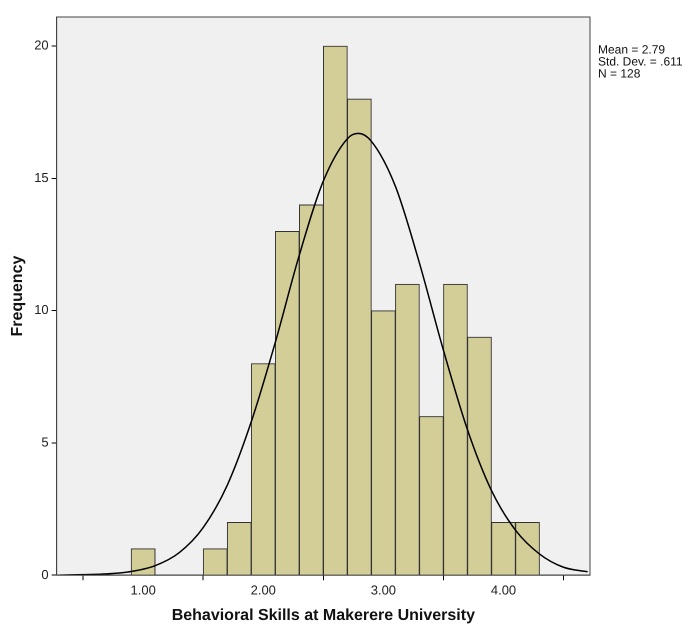  I want to click on y-tick-label: 10, so click(41, 310).